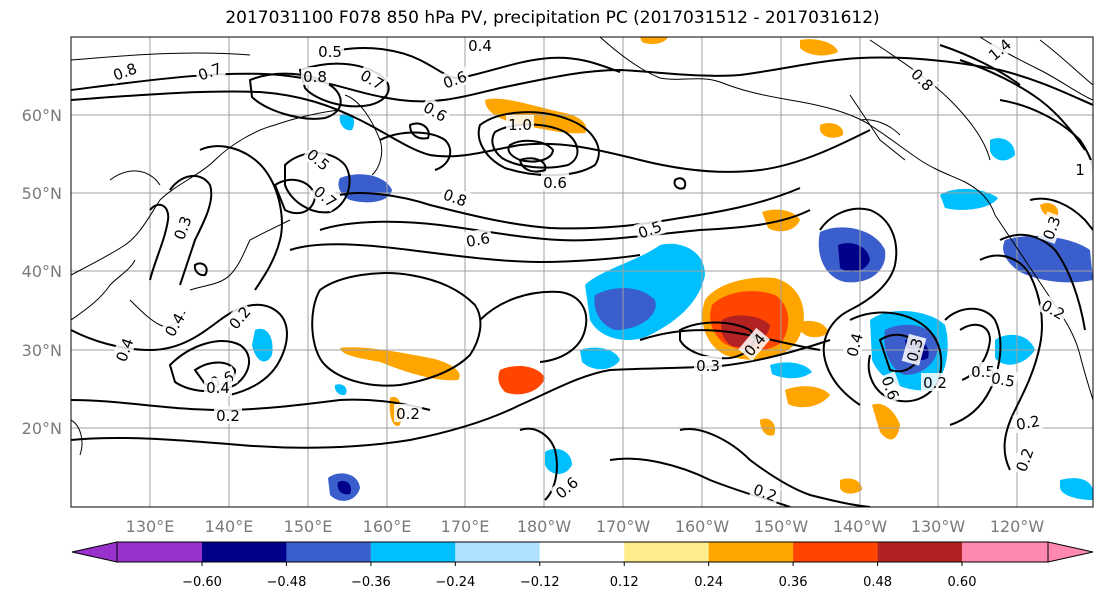  I want to click on contour-label: 1, so click(1080, 170).